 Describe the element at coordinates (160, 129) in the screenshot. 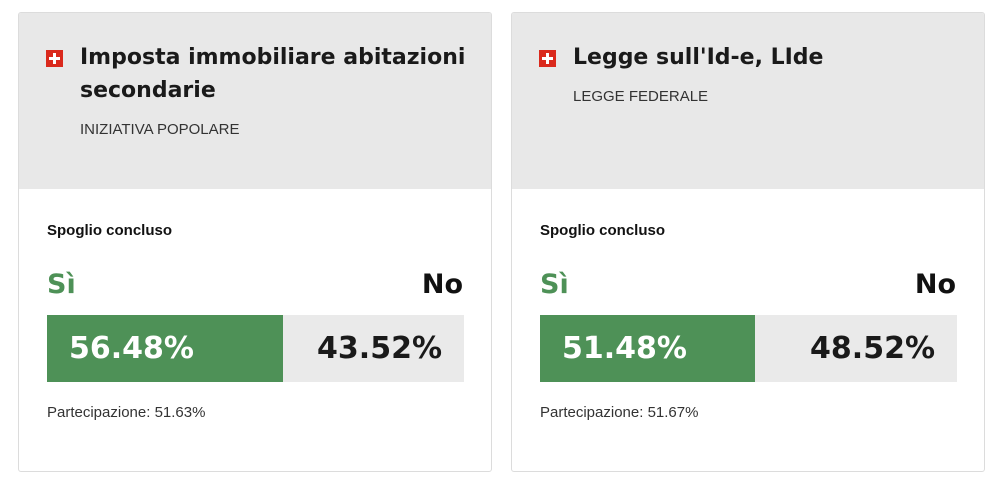

I see `vote-type: INIZIATIVA POPOLARE` at that location.